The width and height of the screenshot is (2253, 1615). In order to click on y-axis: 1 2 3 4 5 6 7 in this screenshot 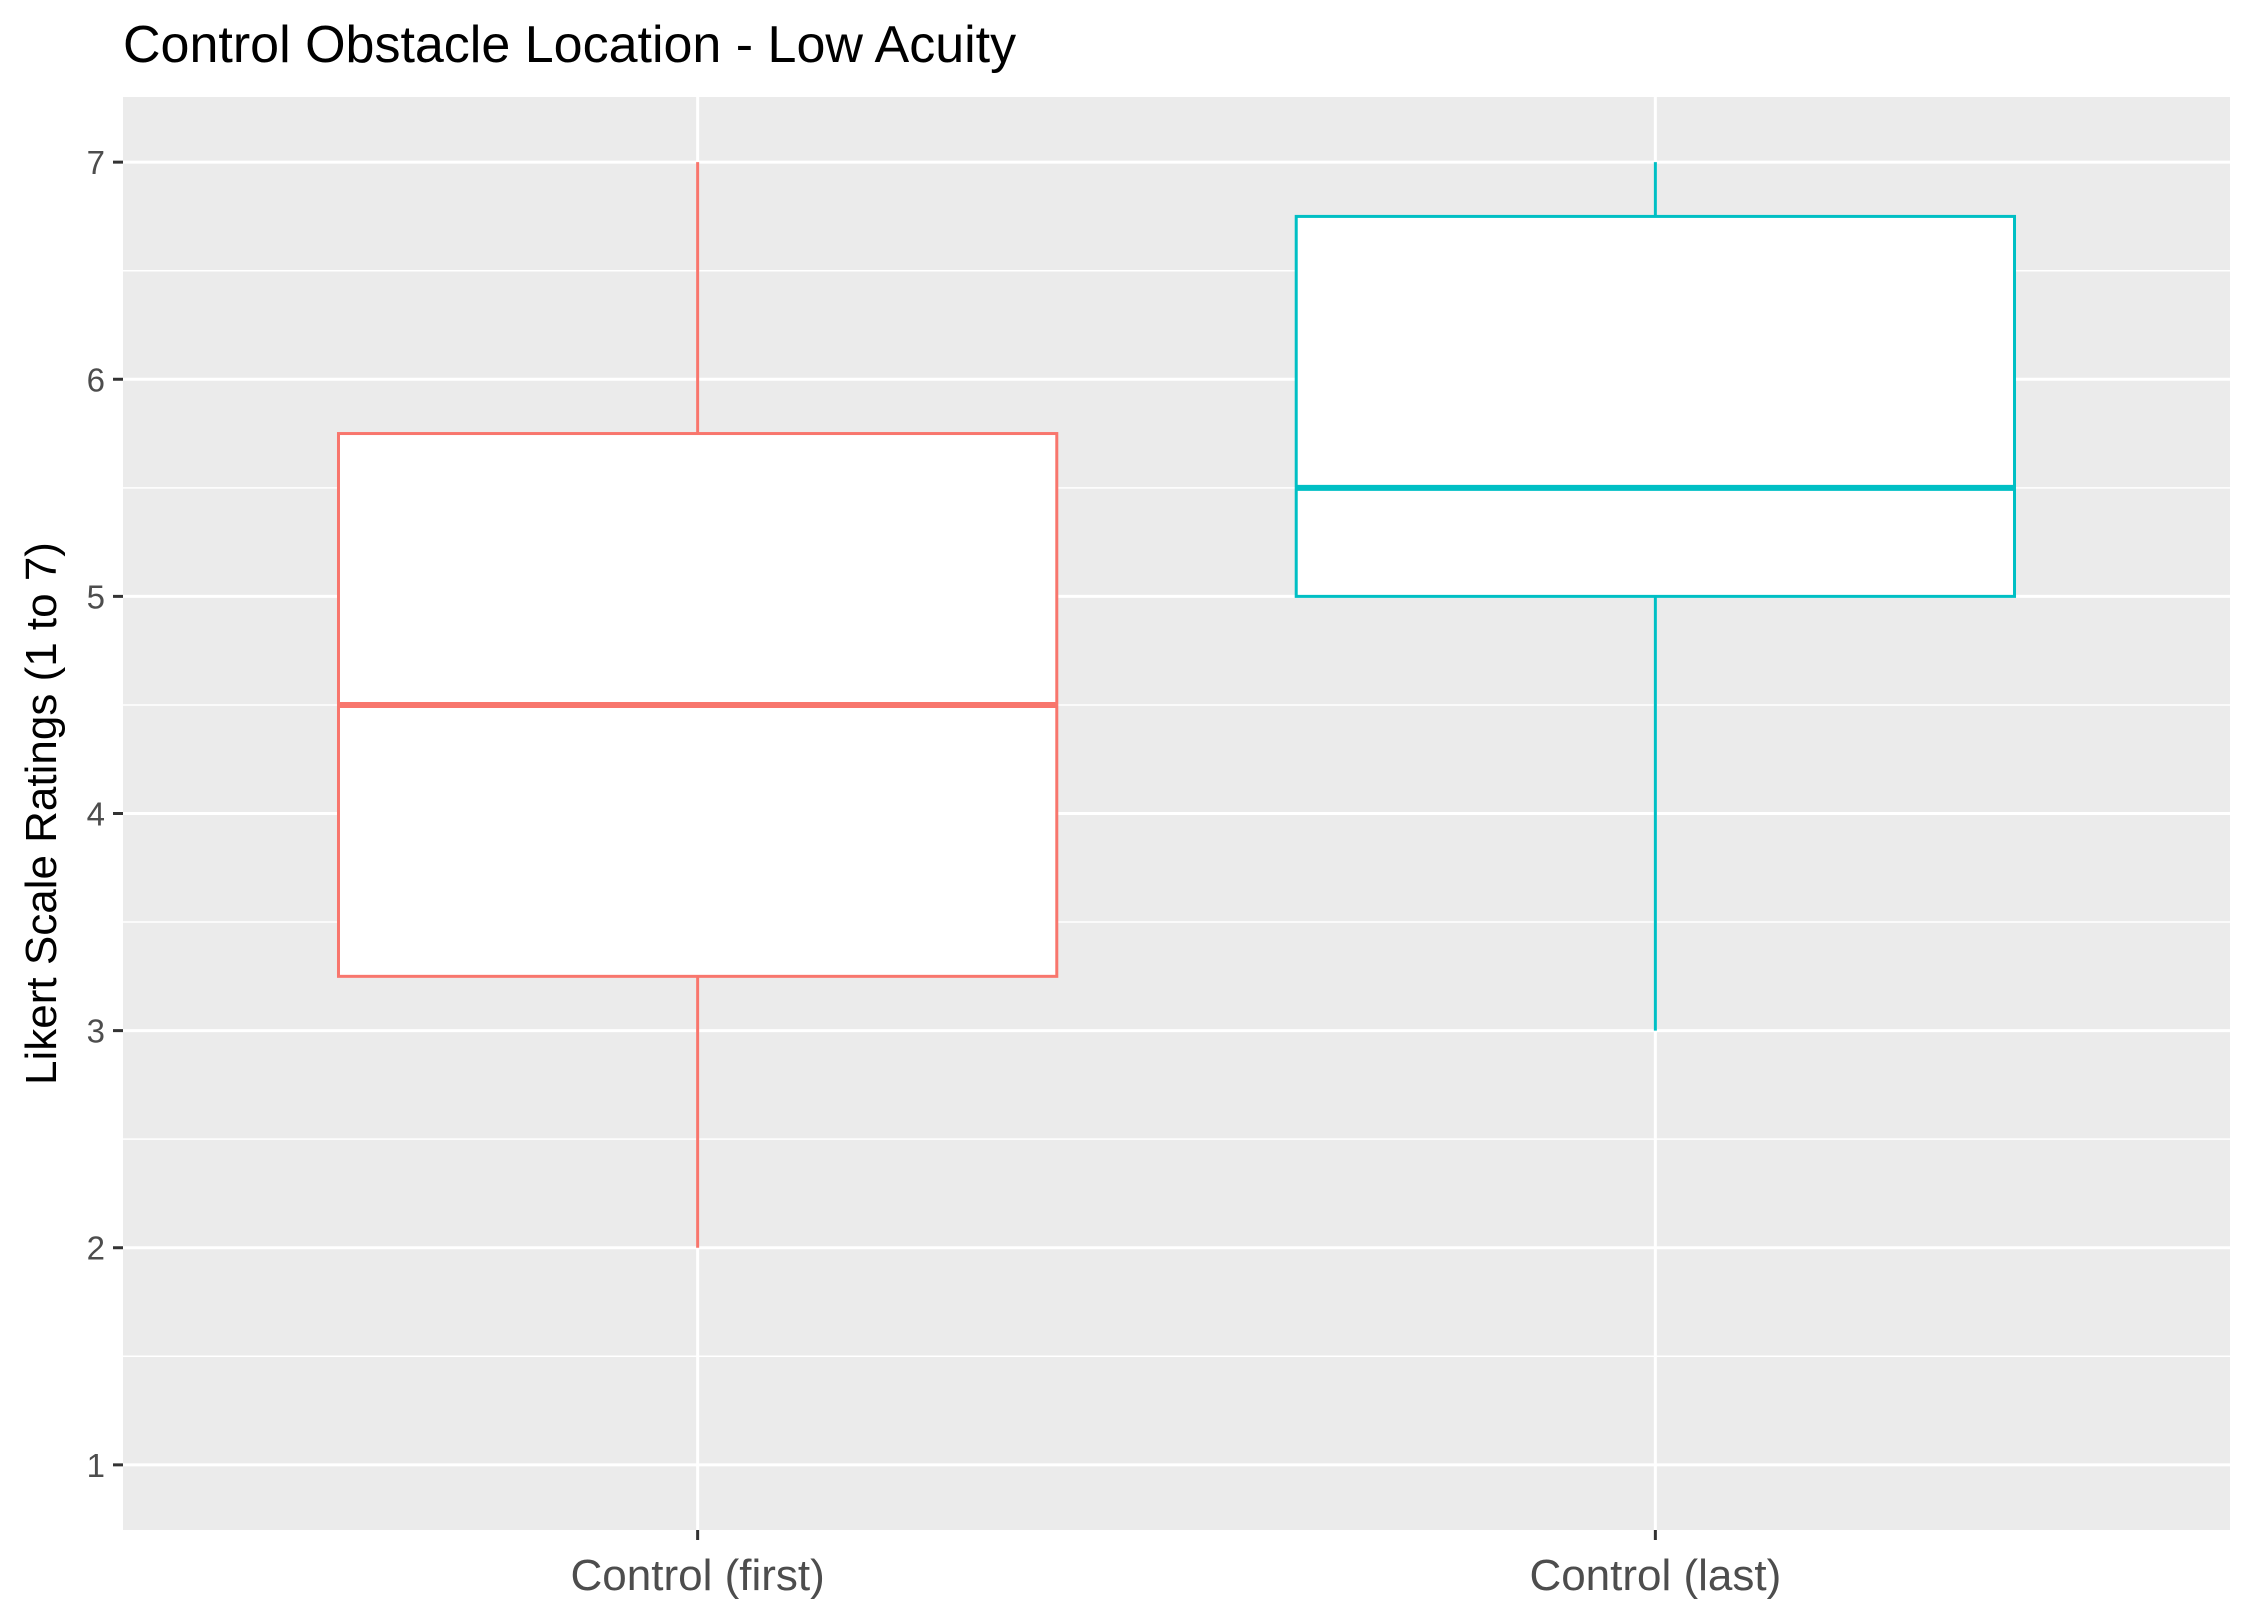, I will do `click(105, 814)`.